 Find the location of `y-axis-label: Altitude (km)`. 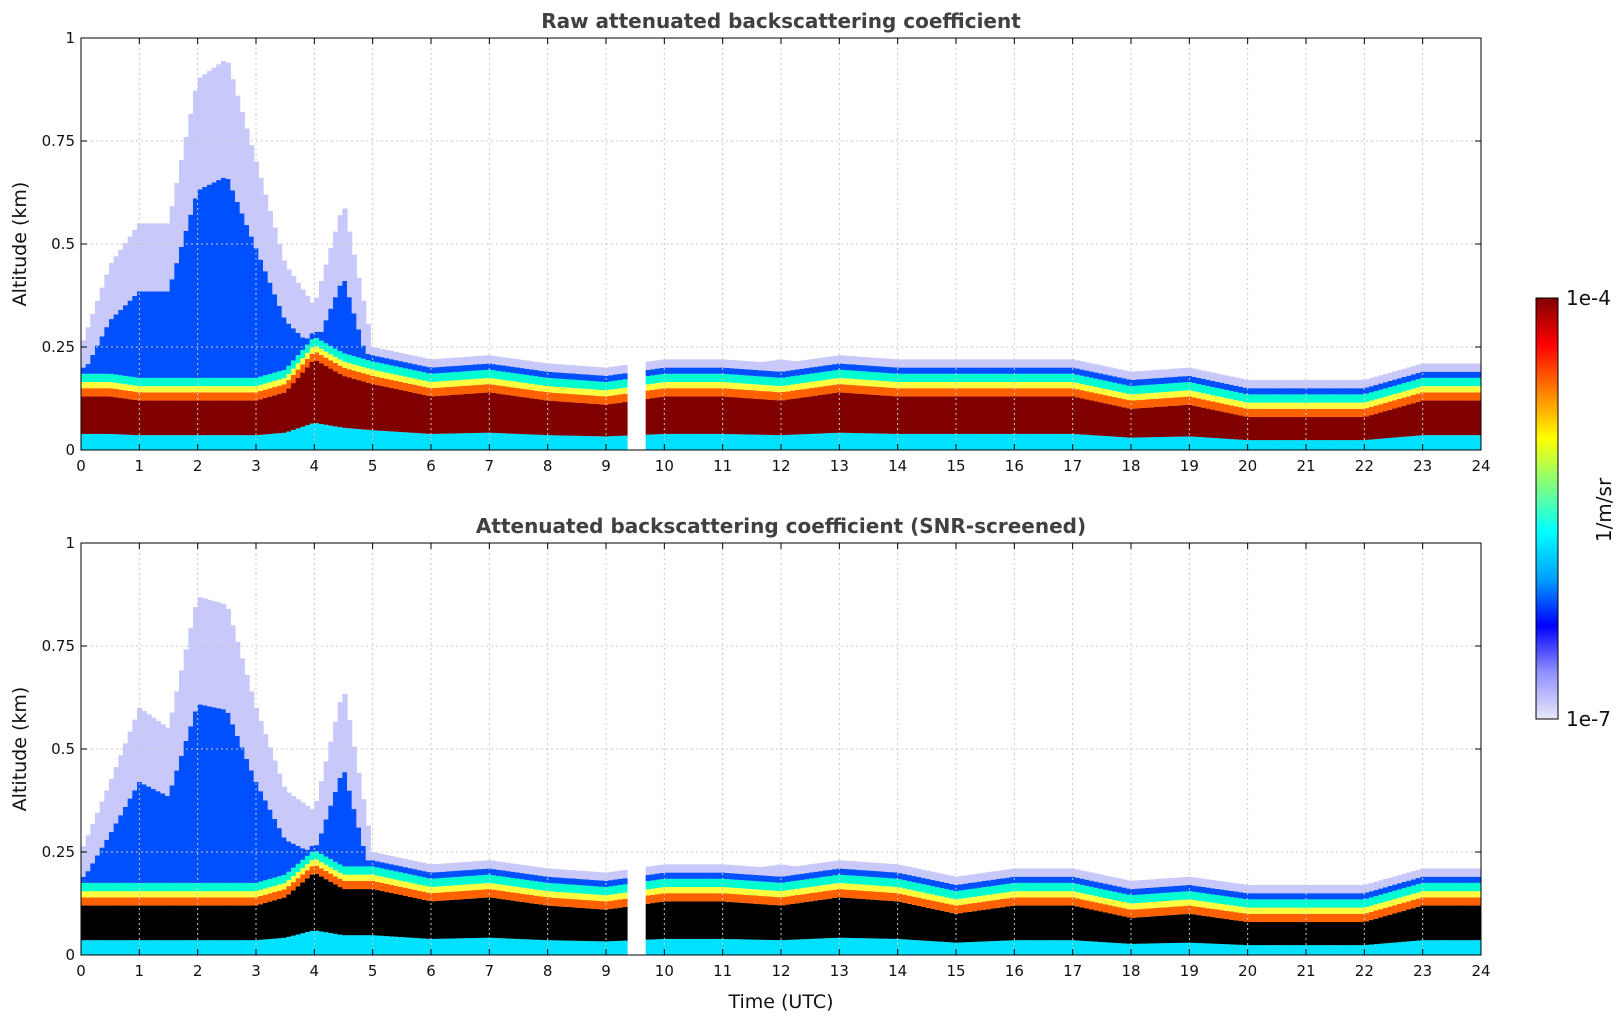

y-axis-label: Altitude (km) is located at coordinates (20, 749).